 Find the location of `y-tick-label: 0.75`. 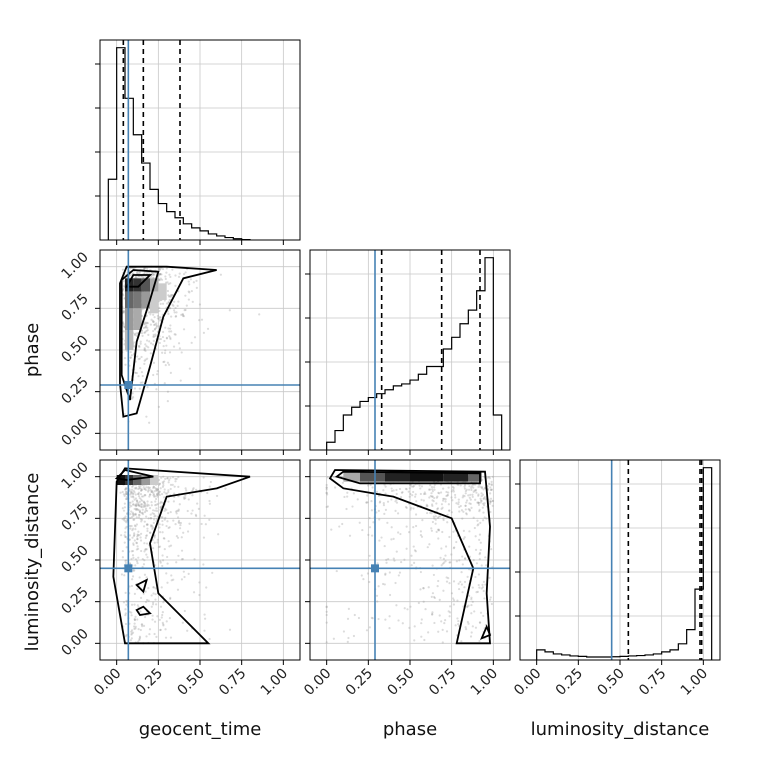

y-tick-label: 0.75 is located at coordinates (74, 307).